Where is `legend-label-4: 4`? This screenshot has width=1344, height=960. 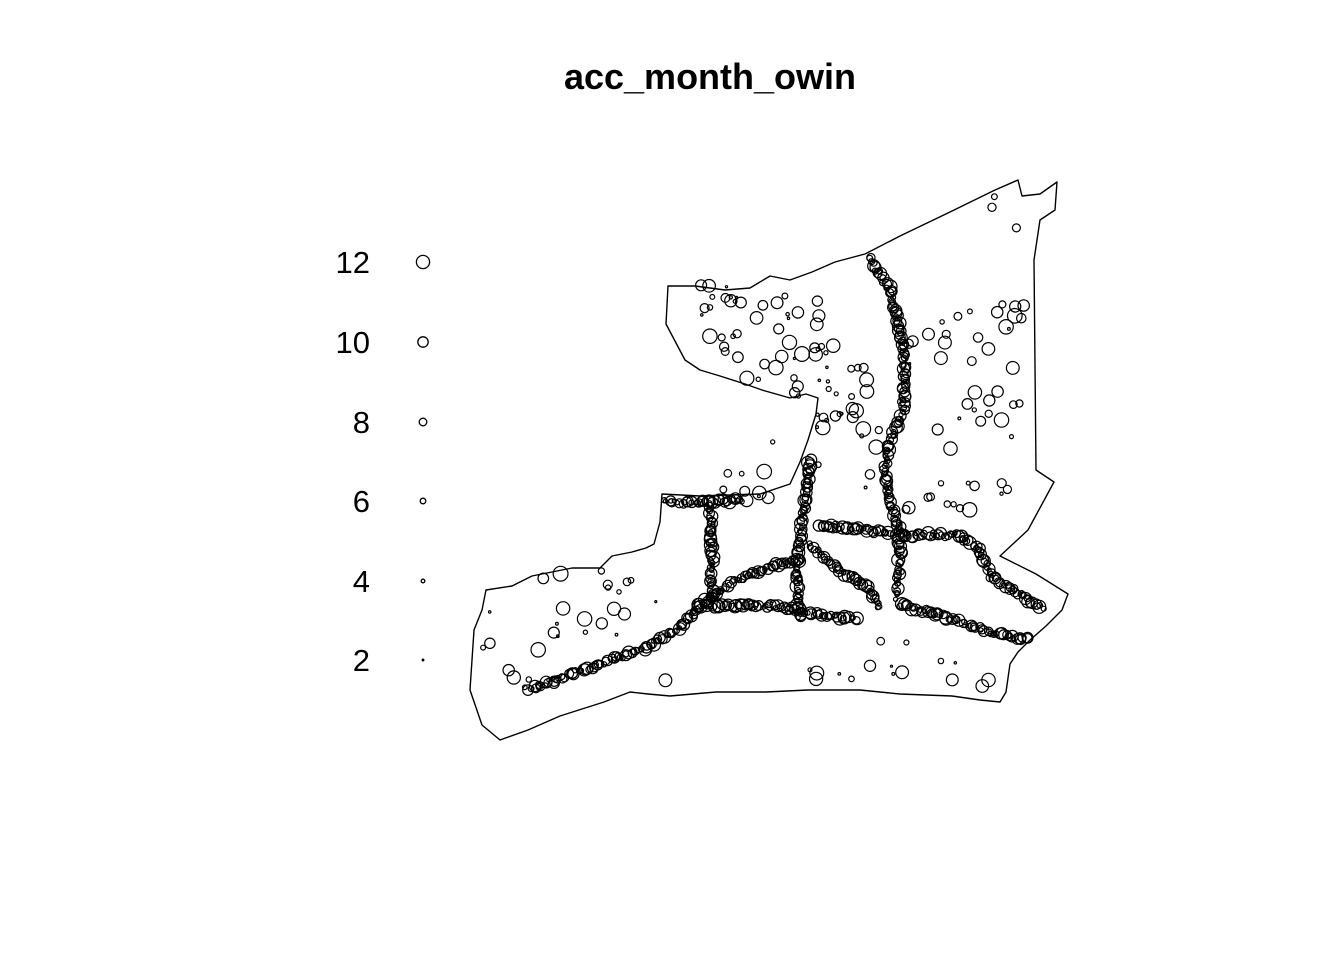 legend-label-4: 4 is located at coordinates (361, 581).